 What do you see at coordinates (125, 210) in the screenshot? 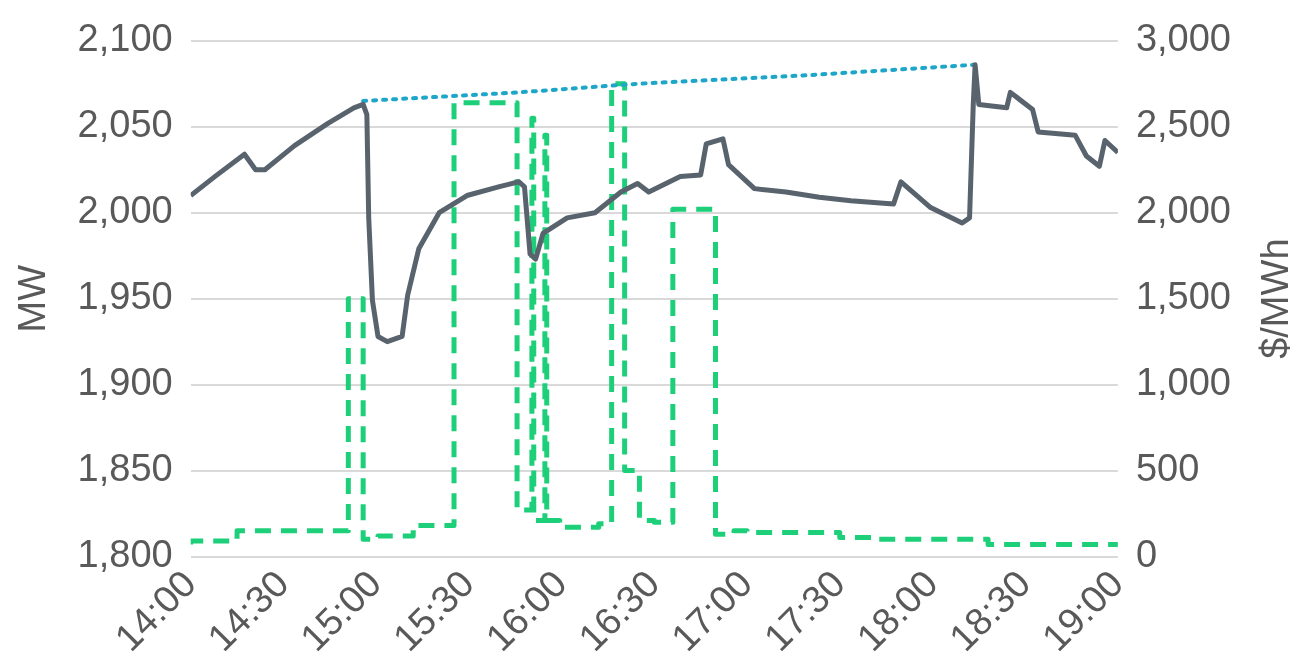
I see `y-tick-label: 2,000` at bounding box center [125, 210].